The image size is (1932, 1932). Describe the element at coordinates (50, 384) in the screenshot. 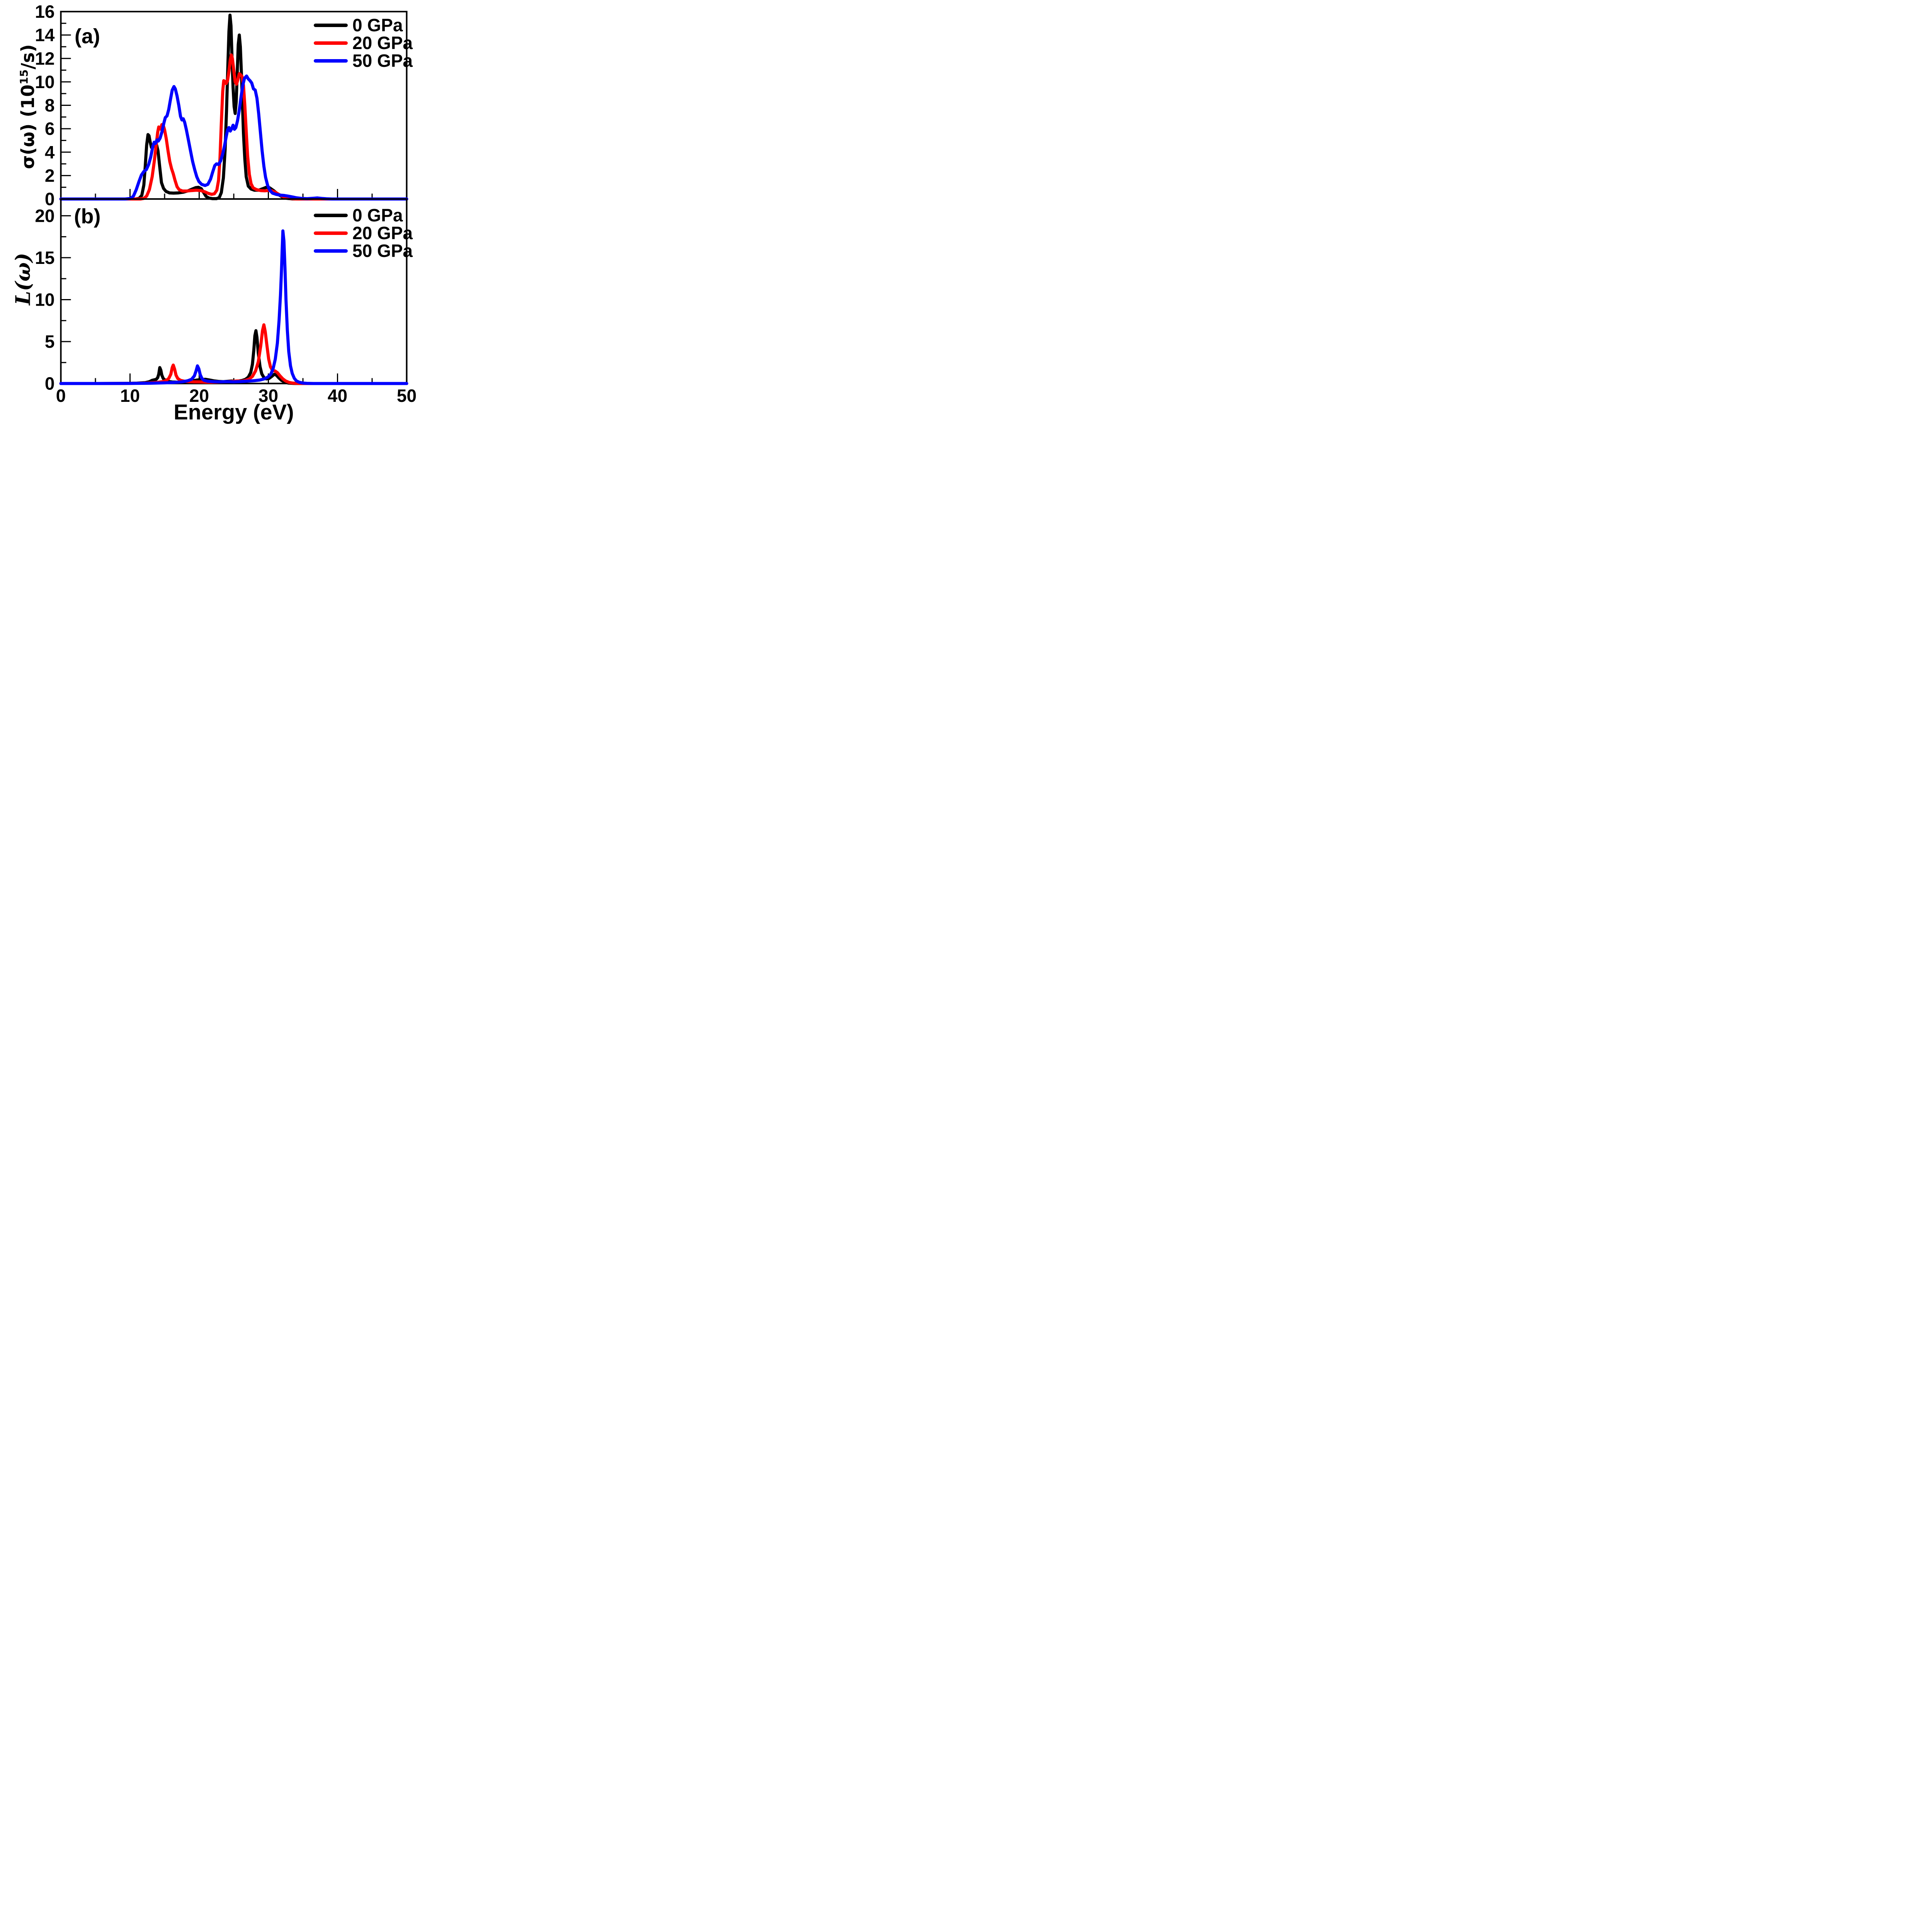

I see `panel-b-y-tick-label: 0` at that location.